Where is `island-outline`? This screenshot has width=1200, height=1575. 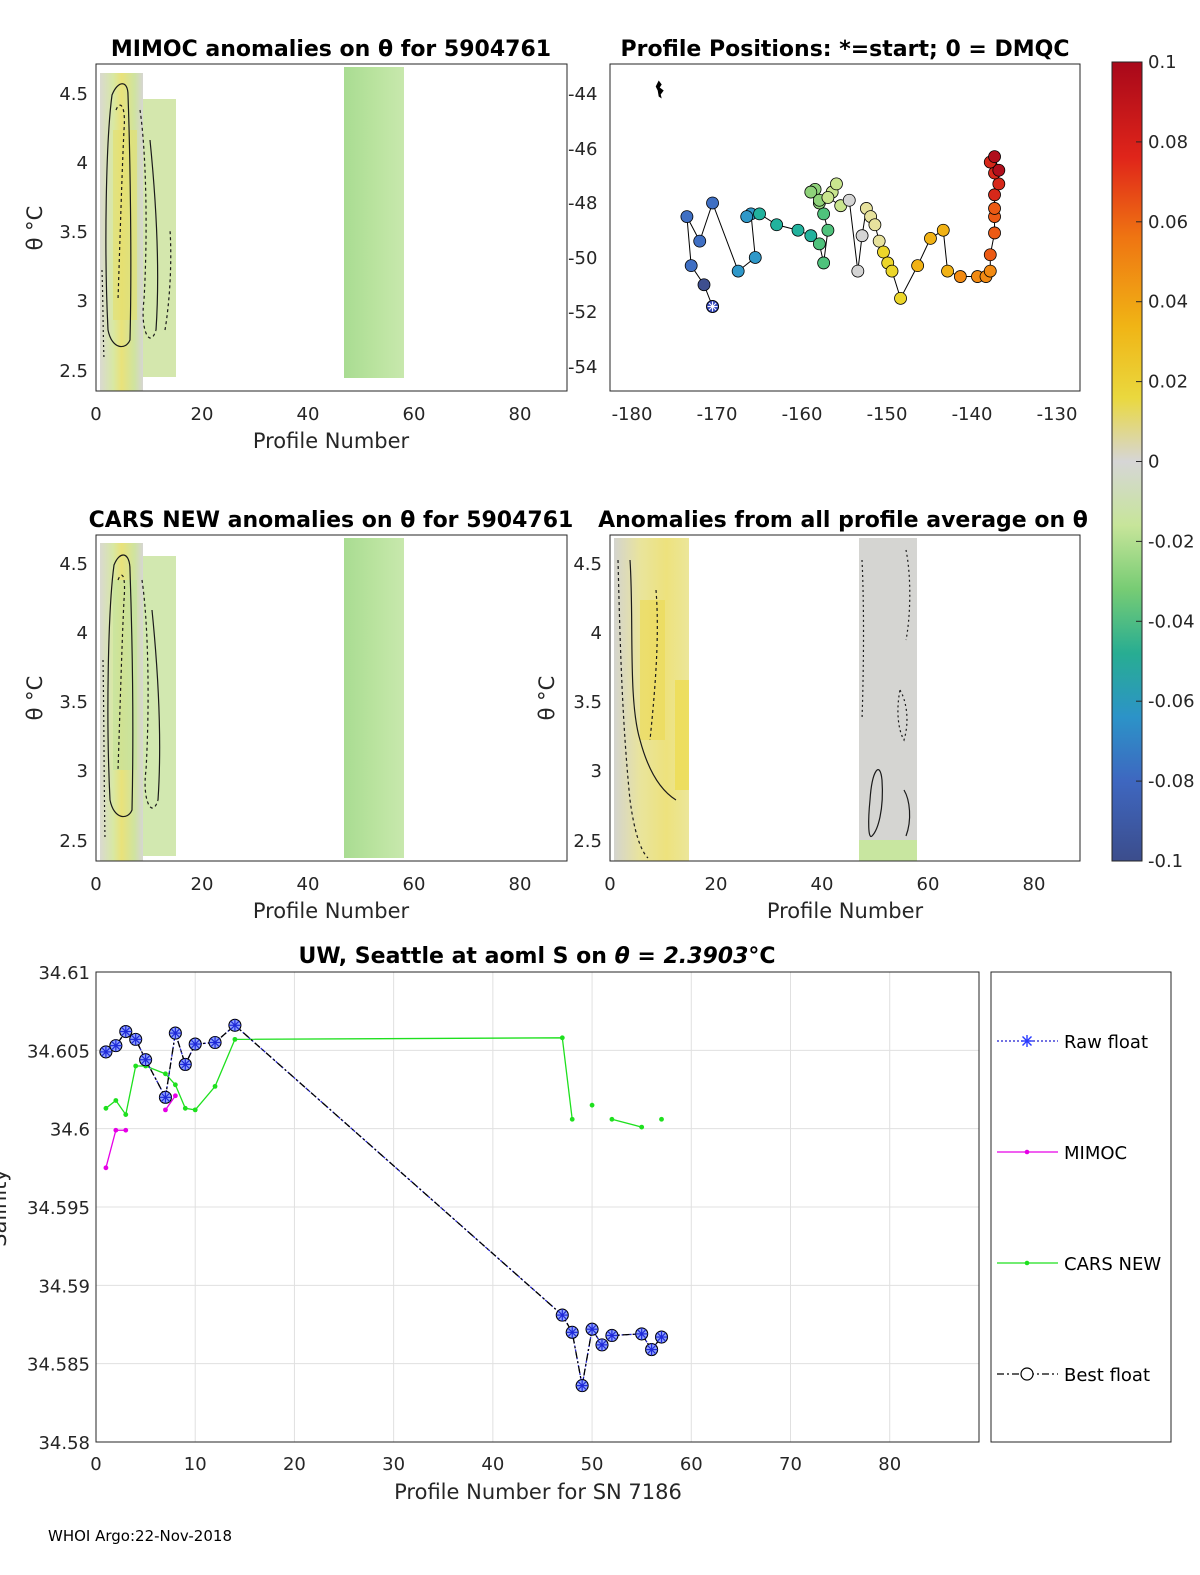
island-outline is located at coordinates (659, 89).